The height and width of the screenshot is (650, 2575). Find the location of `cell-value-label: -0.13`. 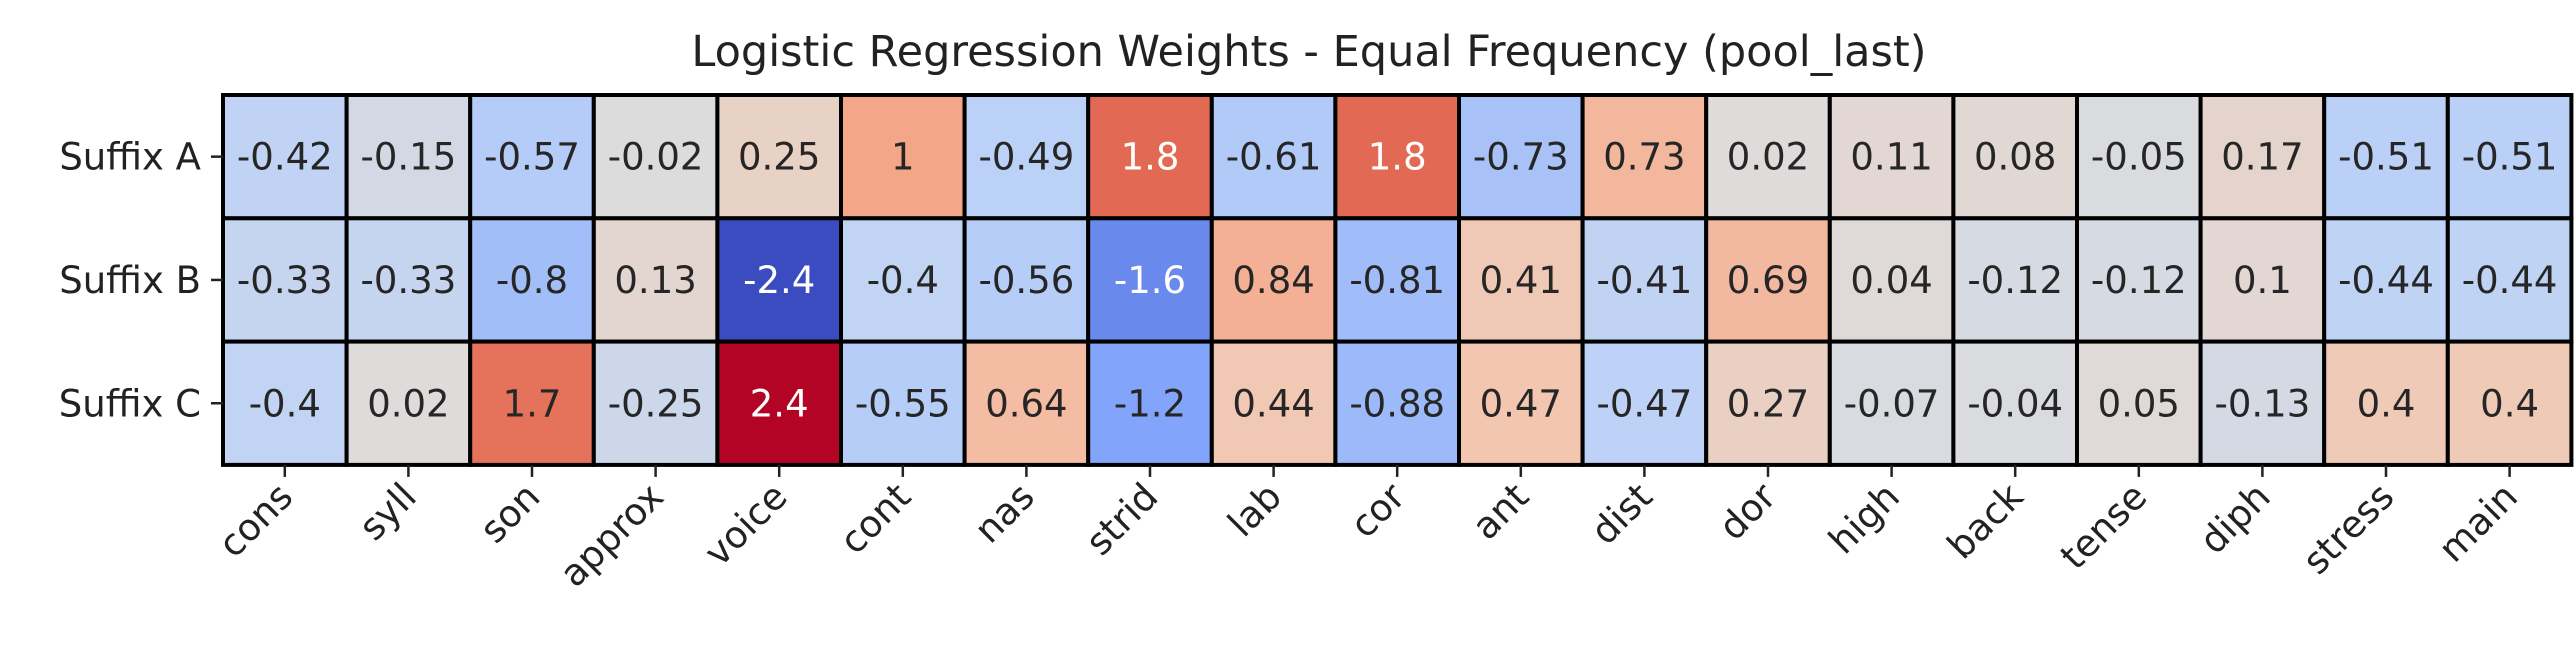

cell-value-label: -0.13 is located at coordinates (2263, 403).